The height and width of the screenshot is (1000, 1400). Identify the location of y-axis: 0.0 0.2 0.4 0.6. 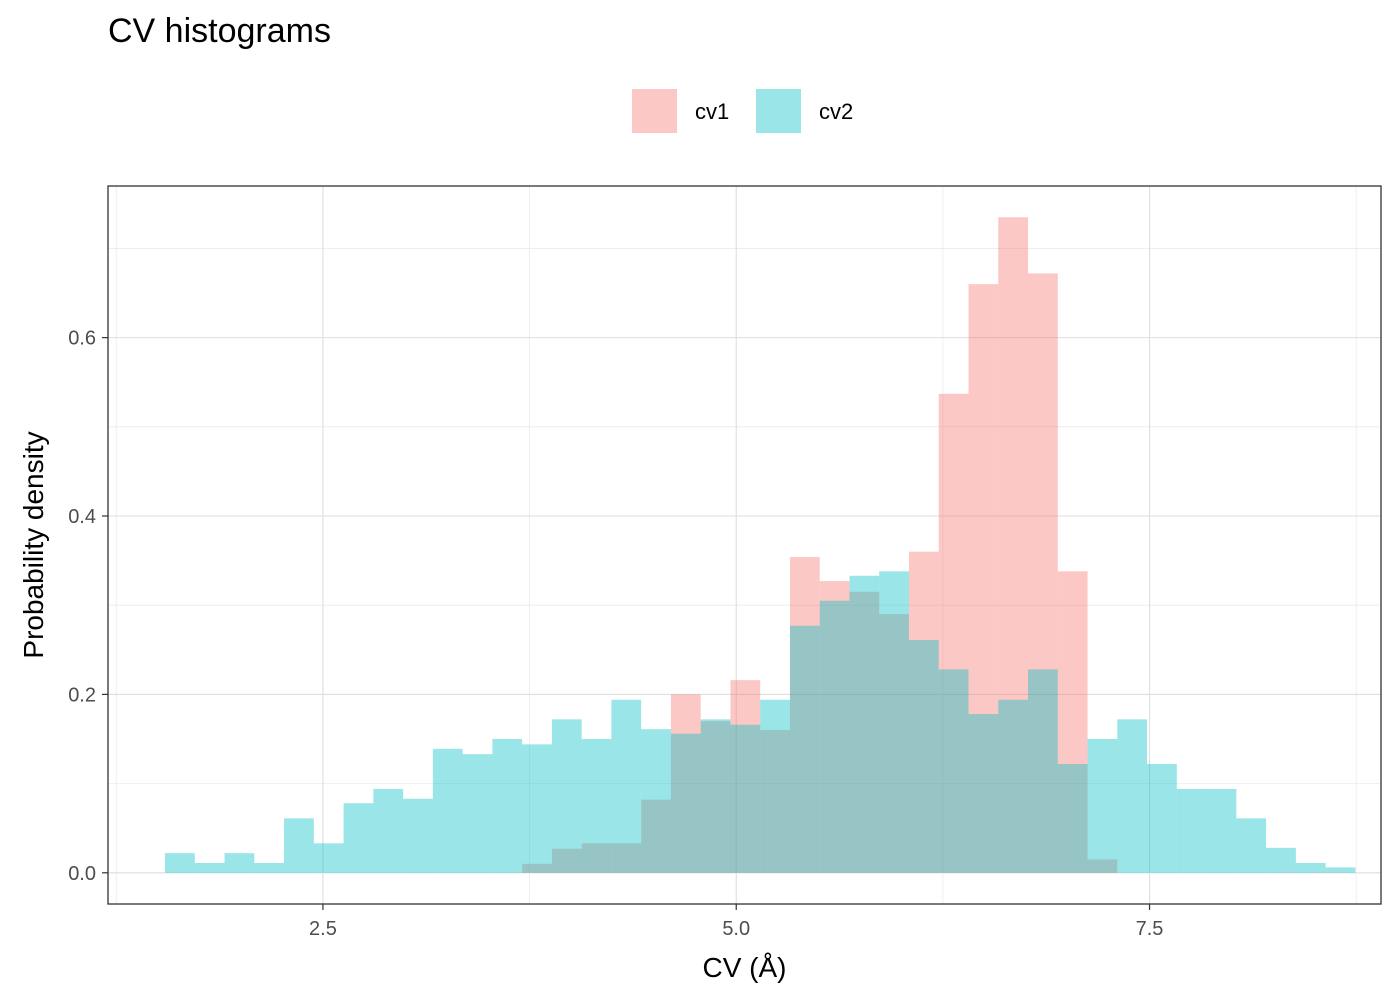
(88, 606).